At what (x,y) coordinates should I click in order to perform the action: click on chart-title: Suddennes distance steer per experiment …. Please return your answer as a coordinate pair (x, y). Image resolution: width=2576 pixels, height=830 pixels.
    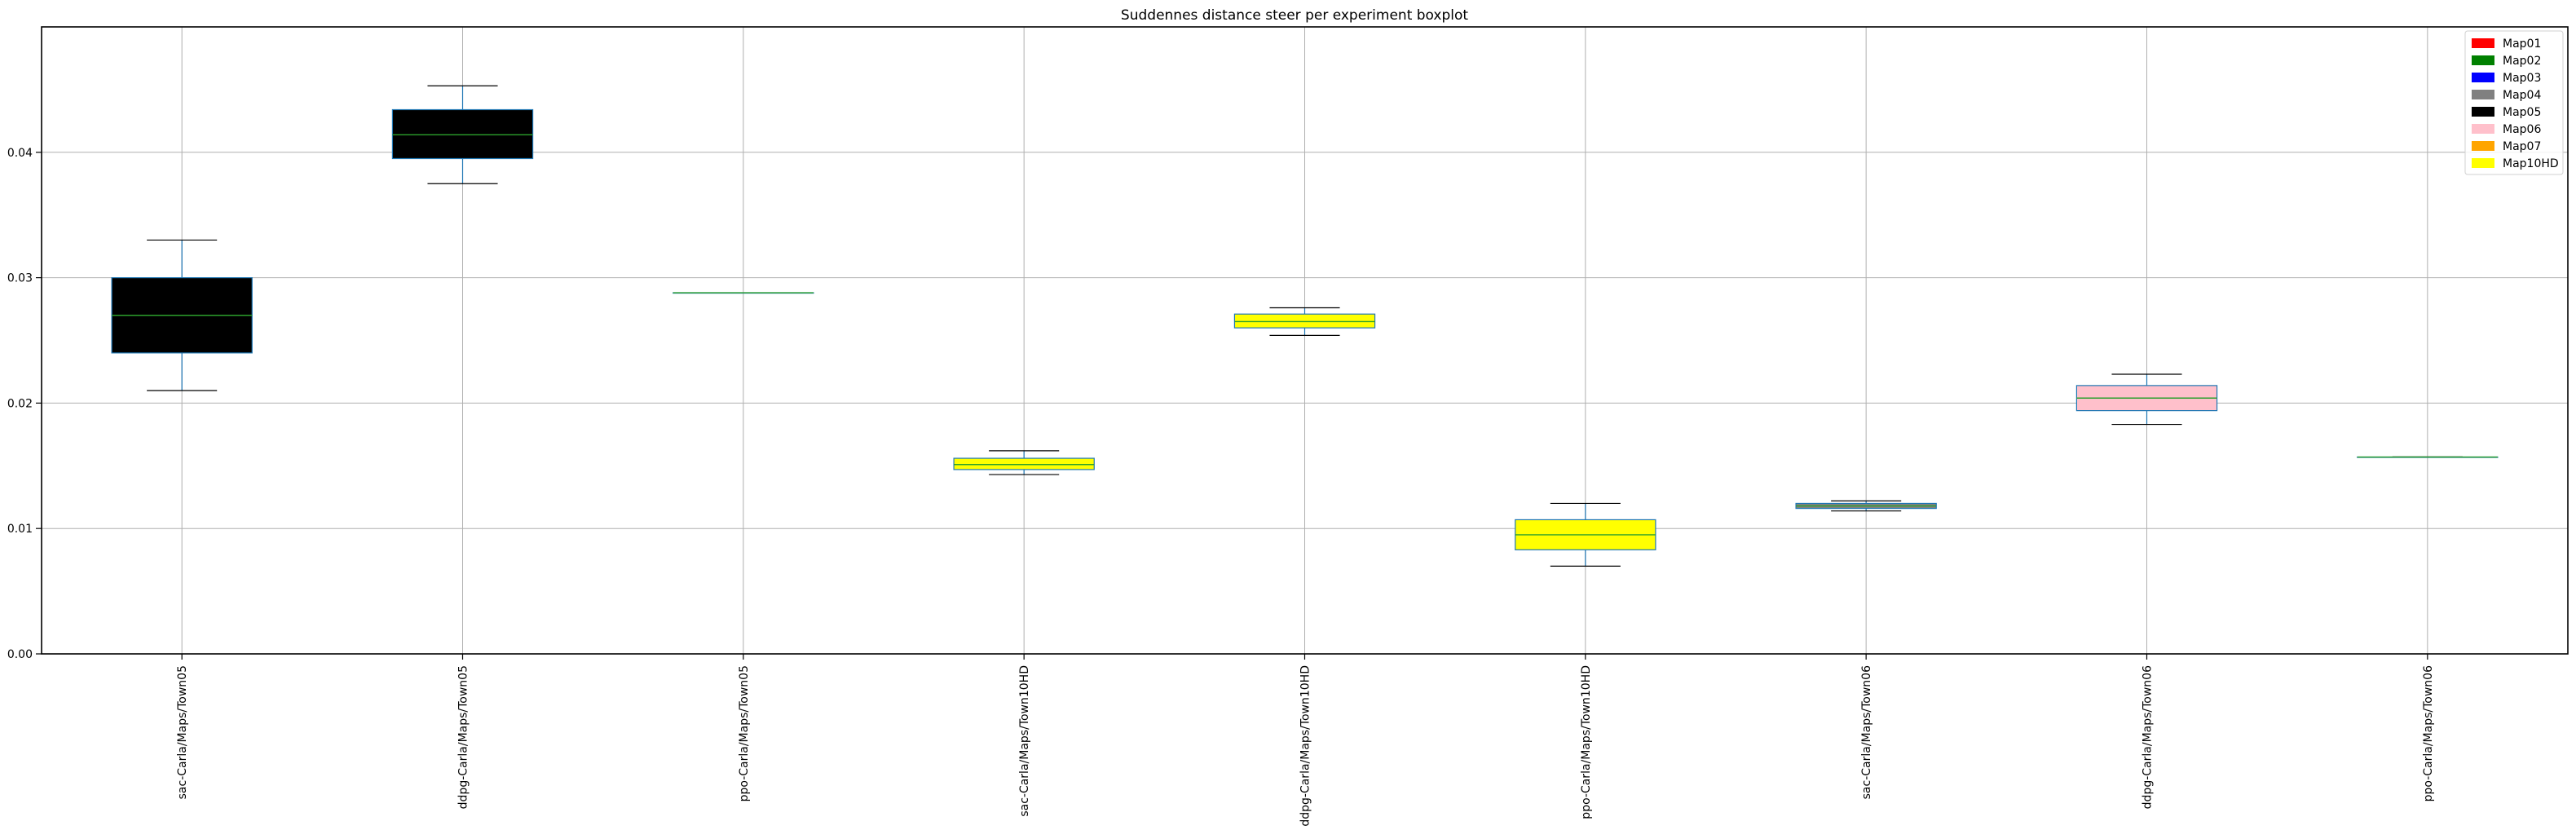
    Looking at the image, I should click on (1294, 16).